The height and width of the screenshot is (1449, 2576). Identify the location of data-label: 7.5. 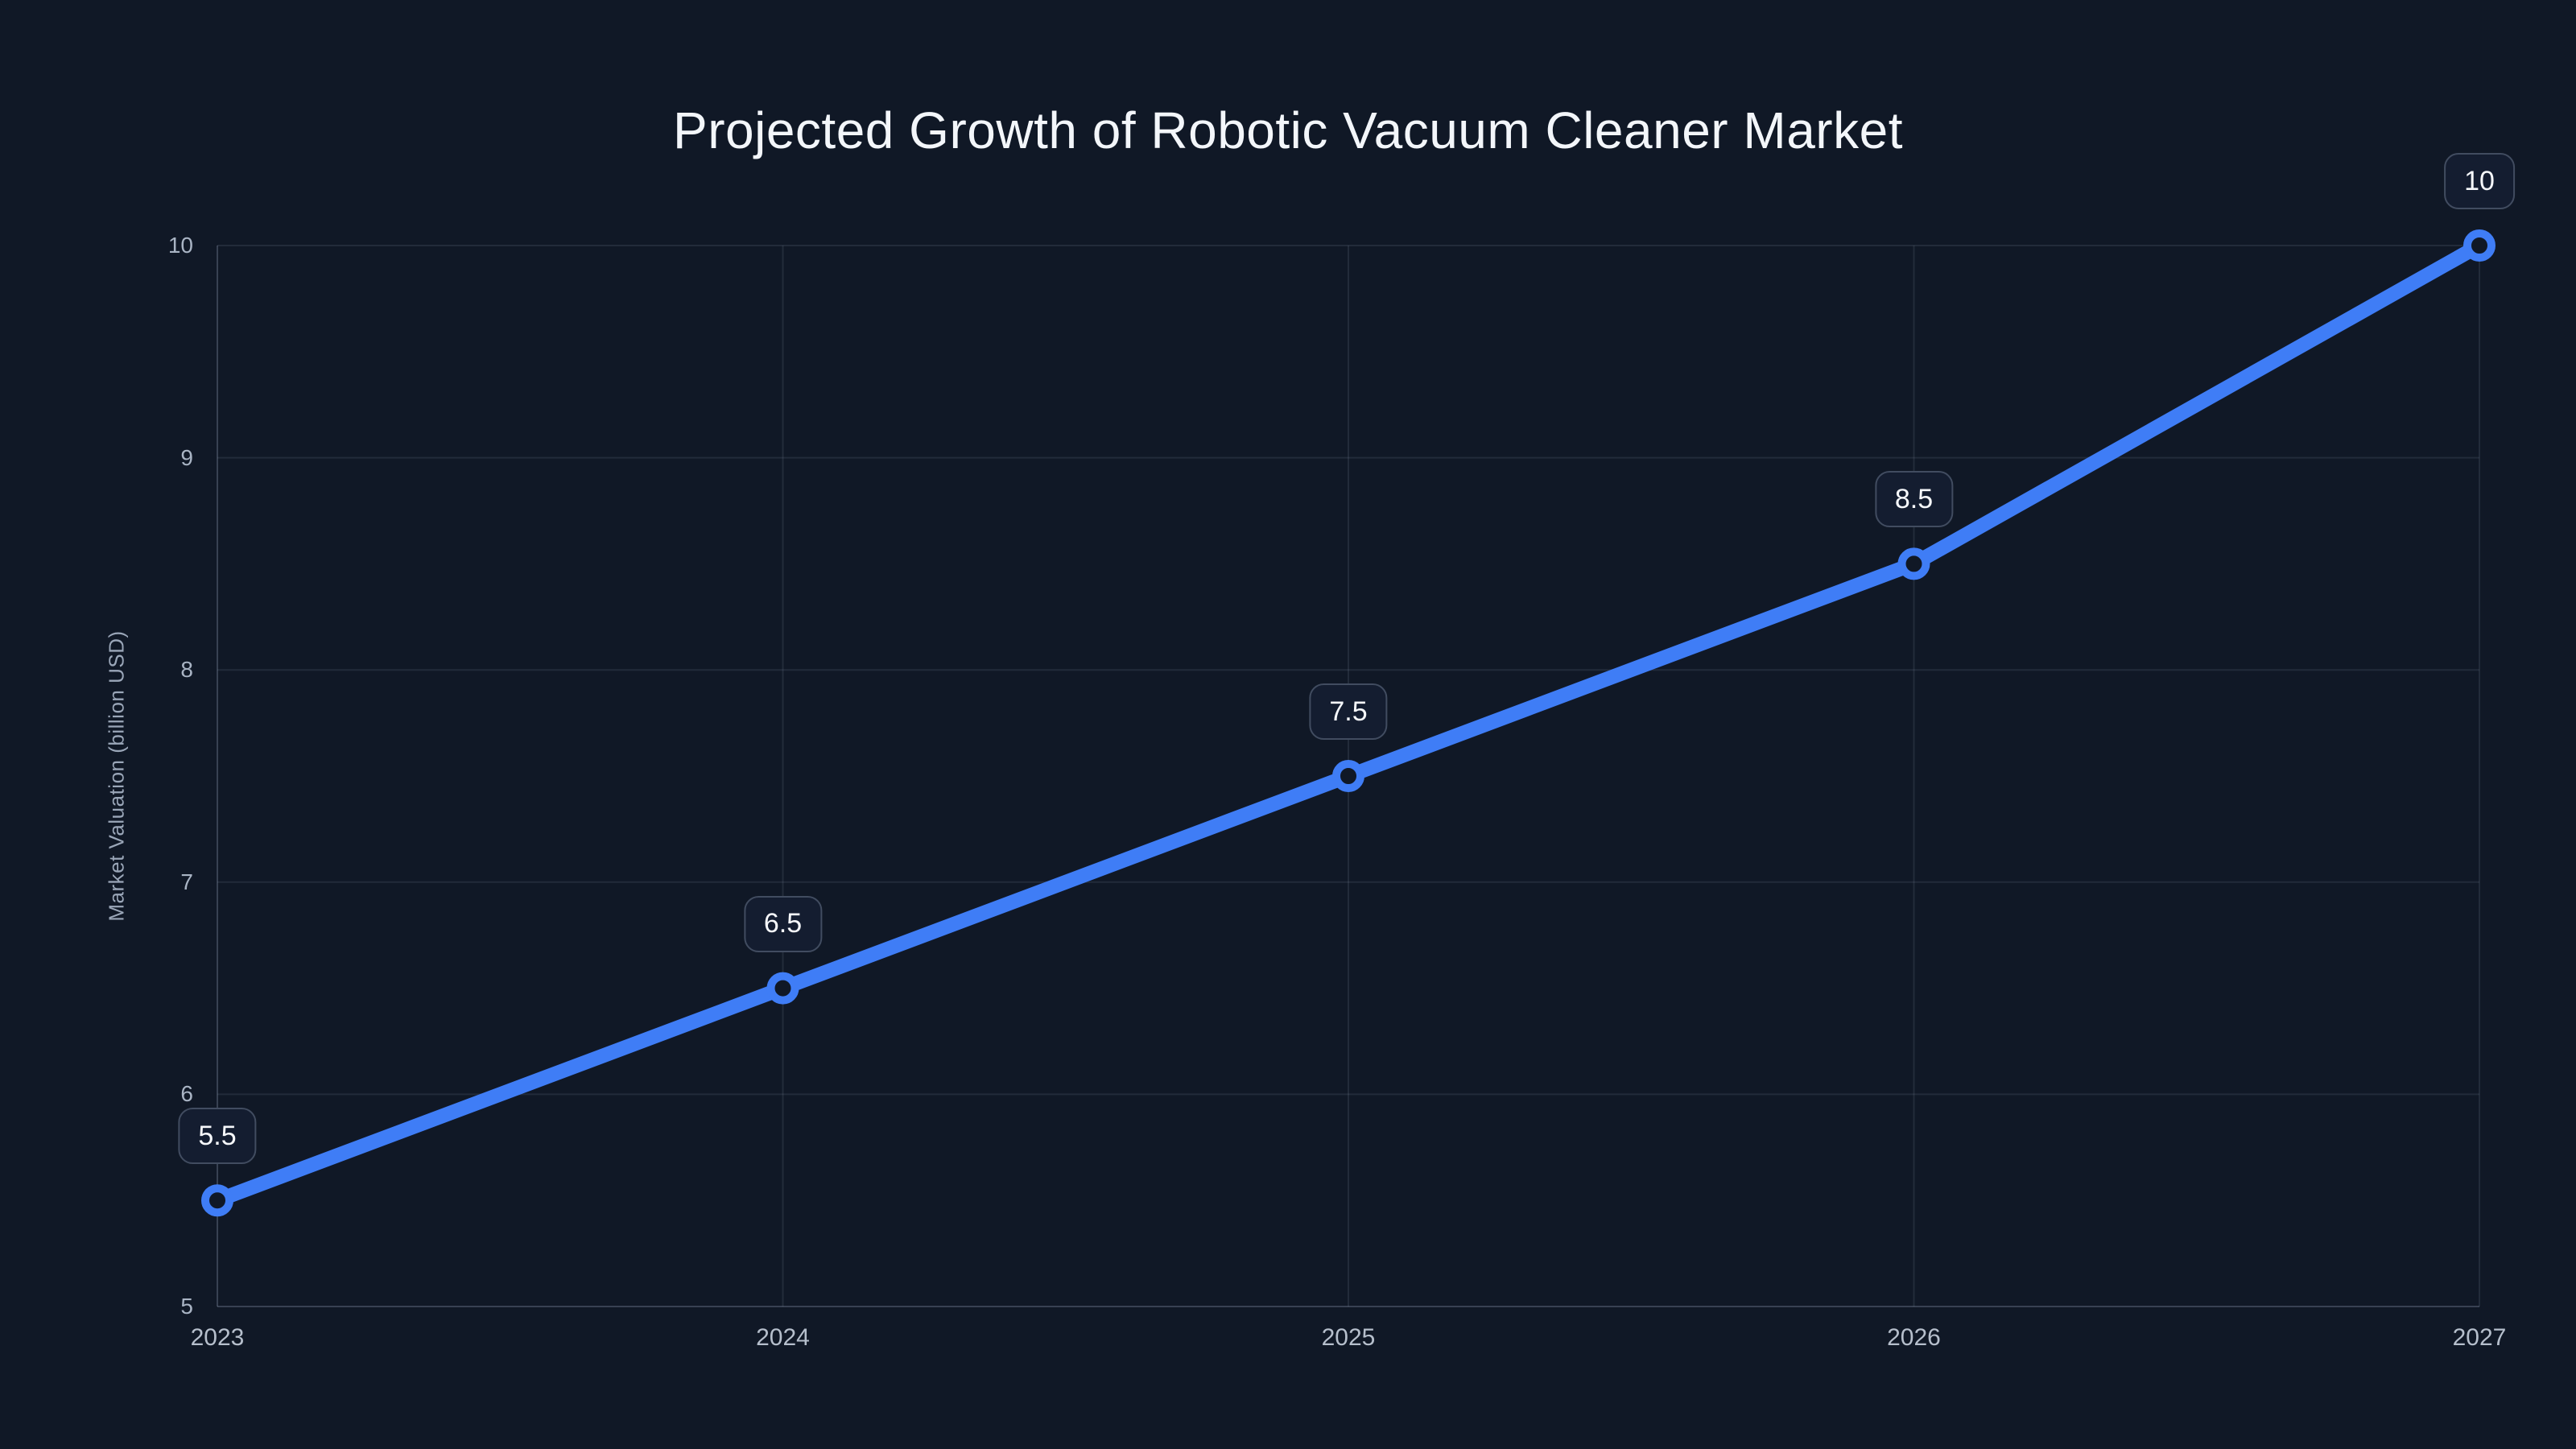
(1348, 711).